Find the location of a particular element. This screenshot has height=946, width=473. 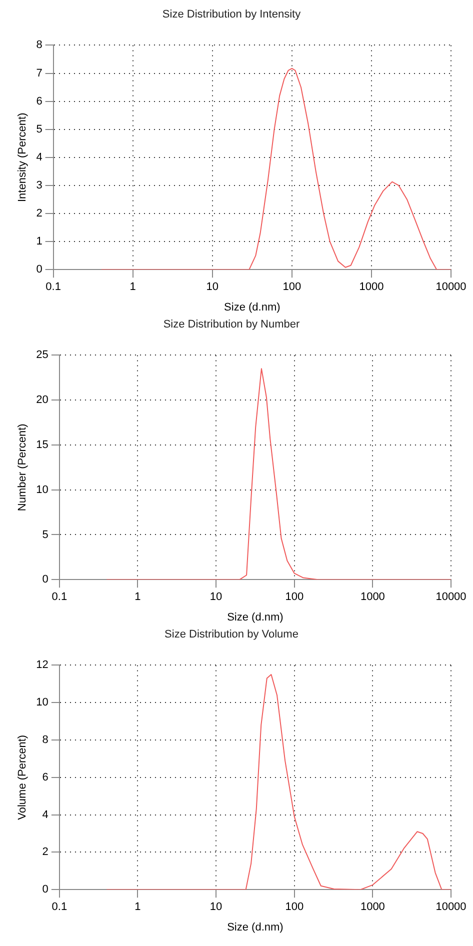

y-tick-label: 25 is located at coordinates (42, 355).